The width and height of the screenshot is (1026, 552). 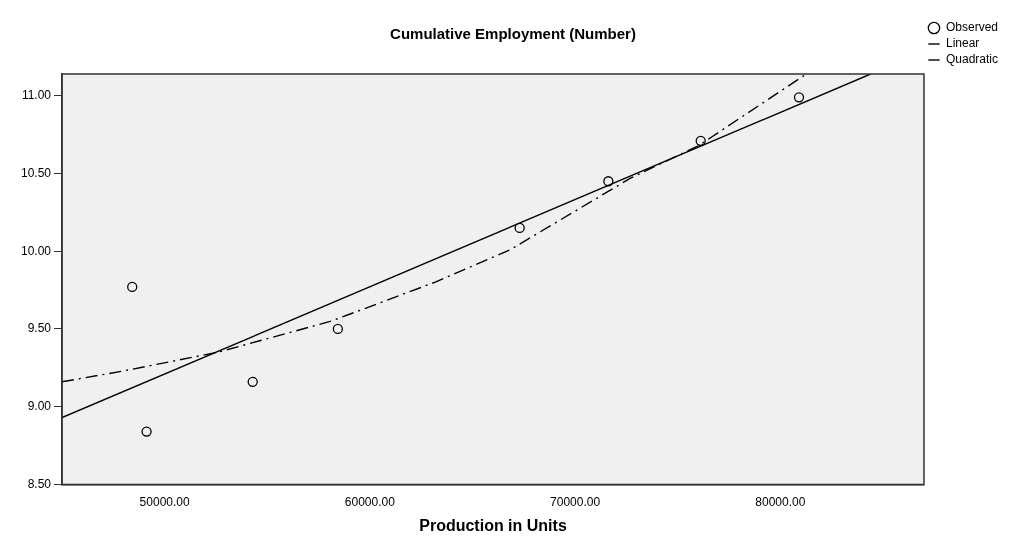 What do you see at coordinates (39, 483) in the screenshot?
I see `y-tick-label: 8.50` at bounding box center [39, 483].